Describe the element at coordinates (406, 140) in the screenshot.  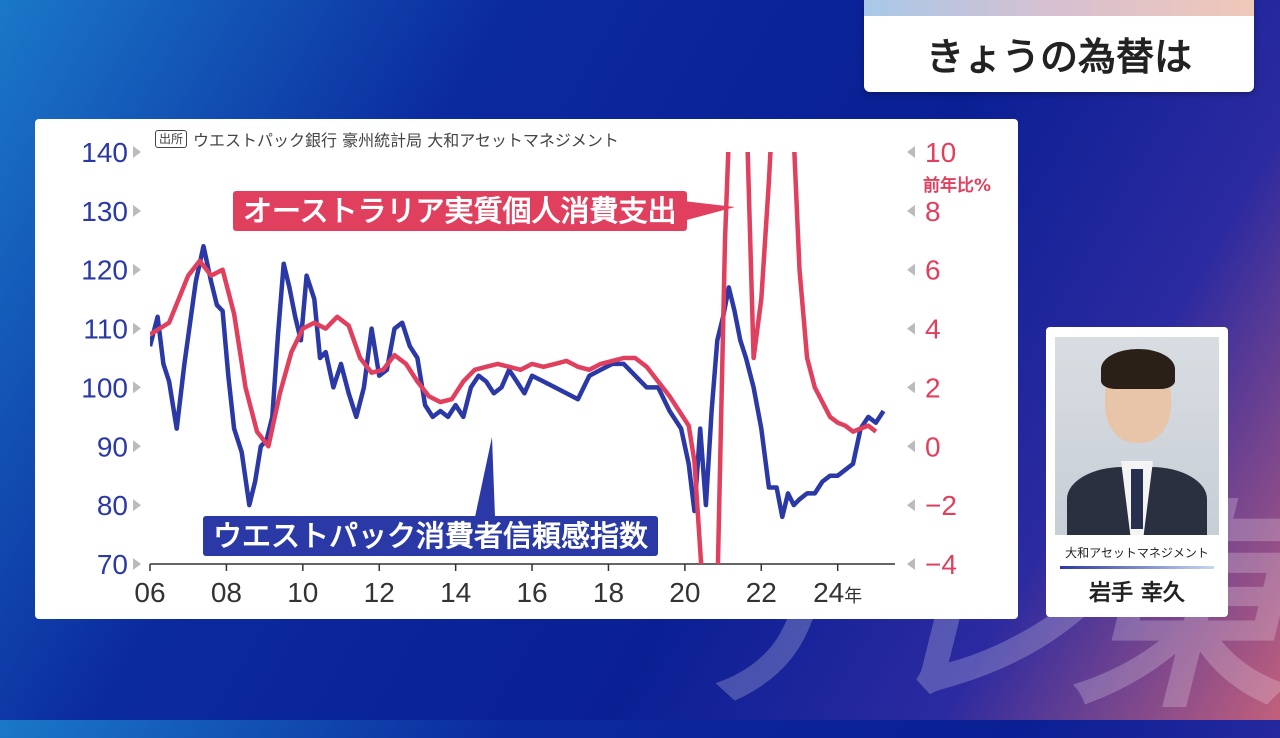
I see `source-text: ウエストパック銀行 豪州統計局 大和アセットマネジメント` at that location.